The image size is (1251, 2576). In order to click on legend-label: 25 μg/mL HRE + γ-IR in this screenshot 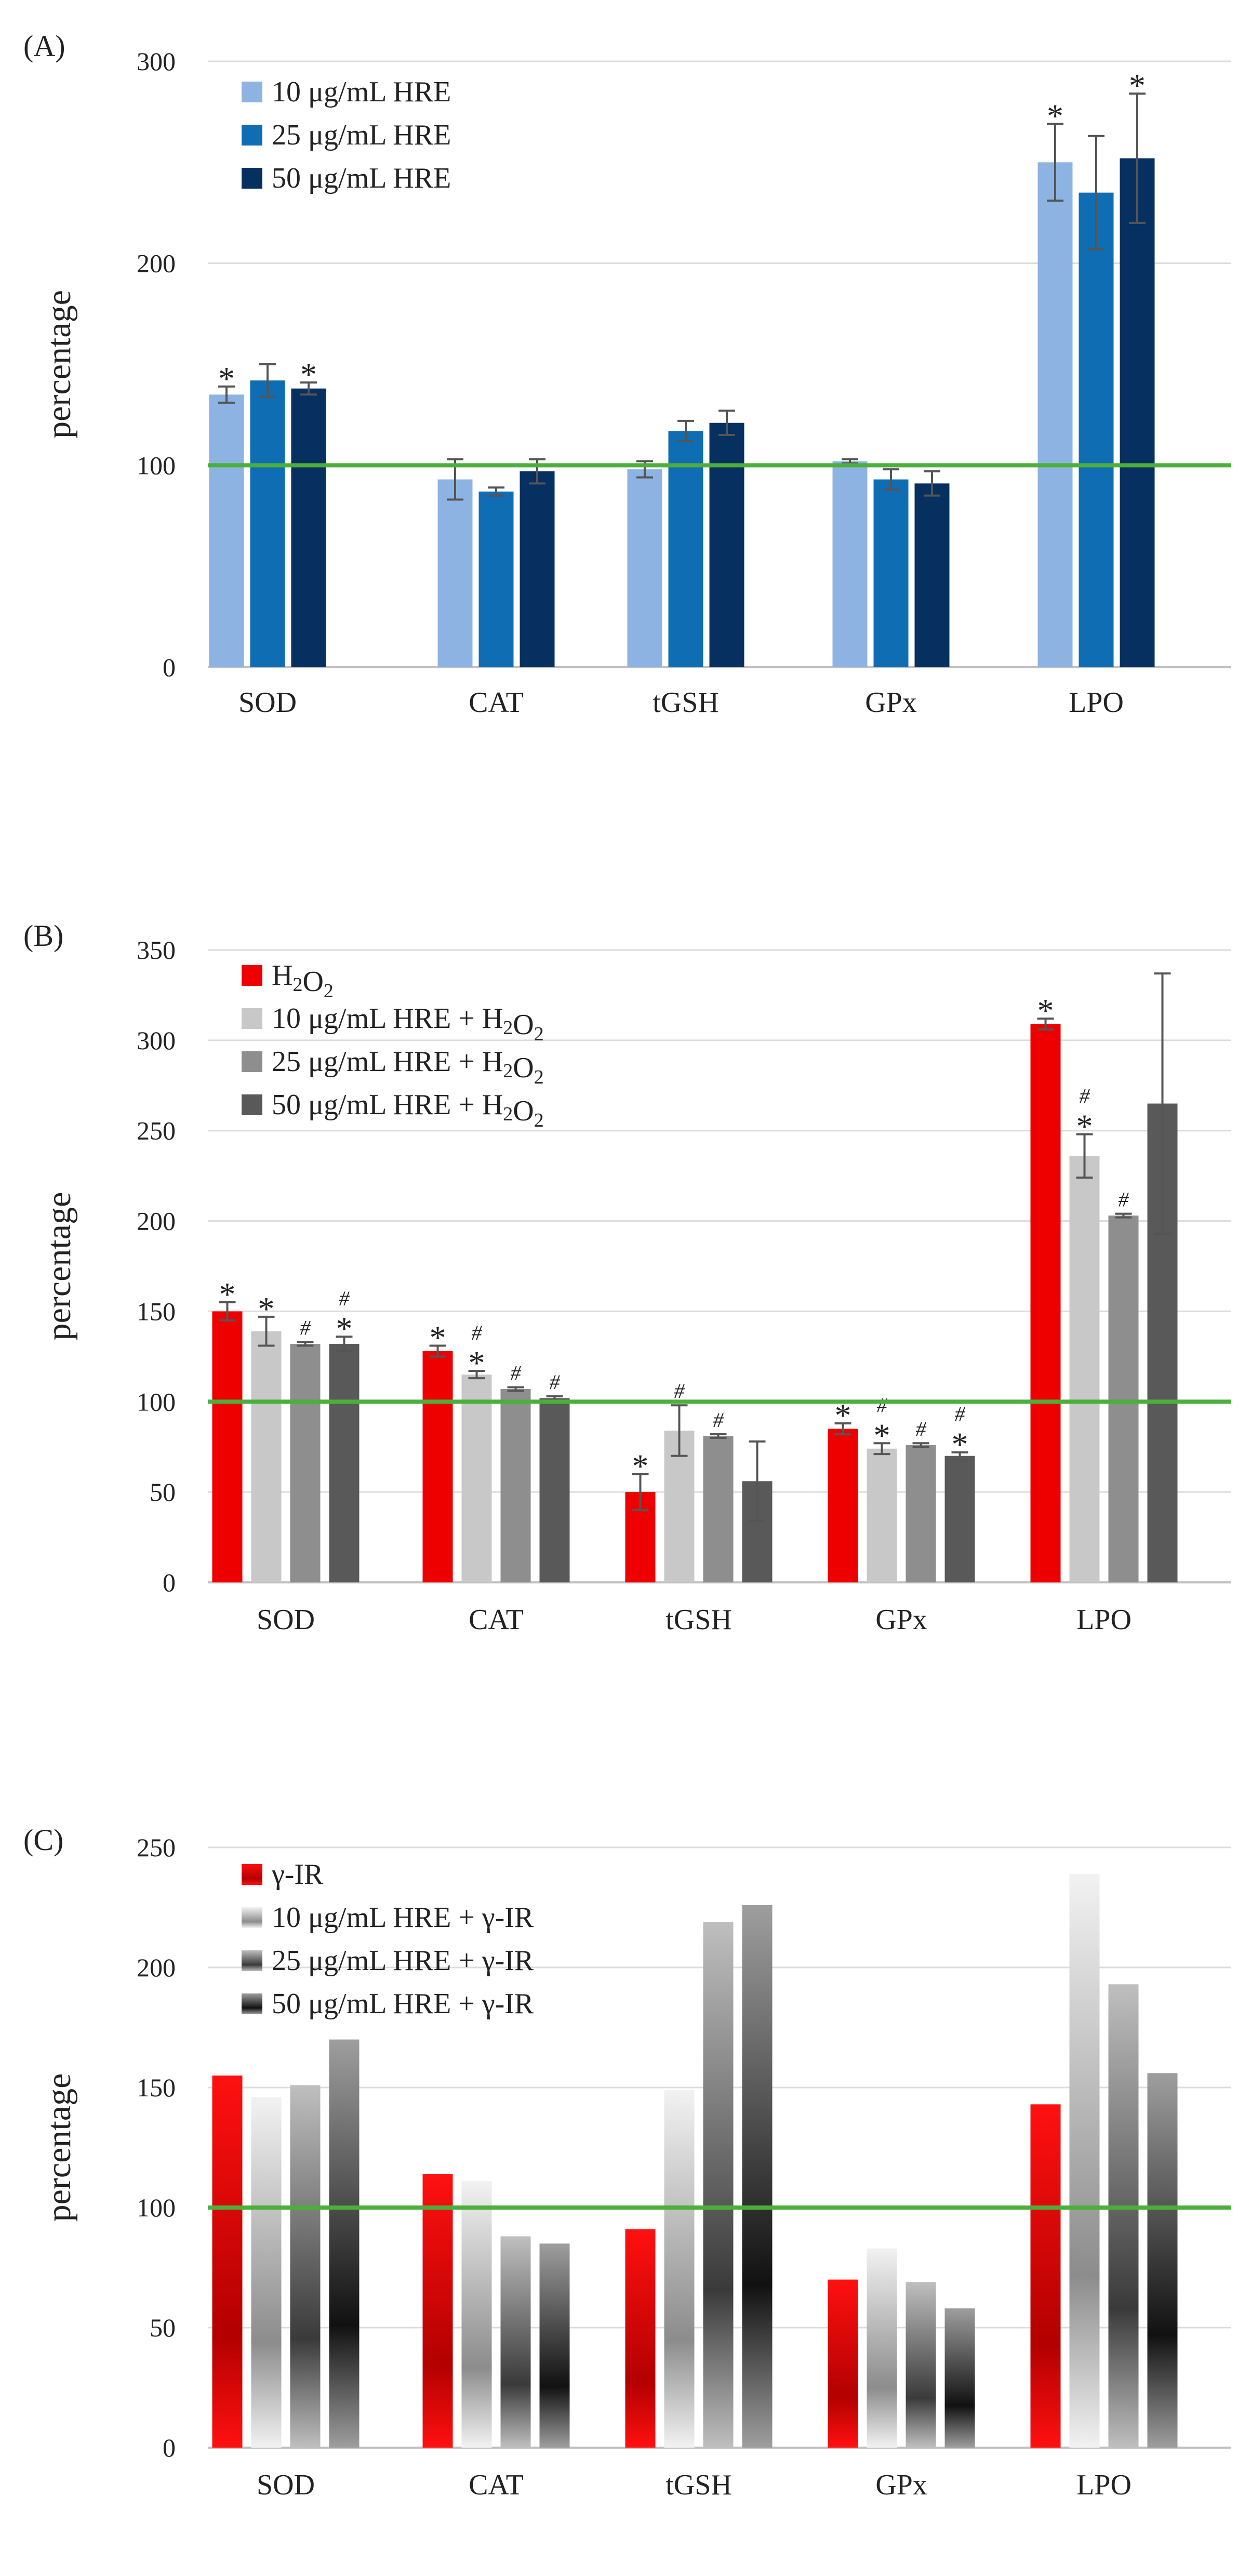, I will do `click(403, 1961)`.